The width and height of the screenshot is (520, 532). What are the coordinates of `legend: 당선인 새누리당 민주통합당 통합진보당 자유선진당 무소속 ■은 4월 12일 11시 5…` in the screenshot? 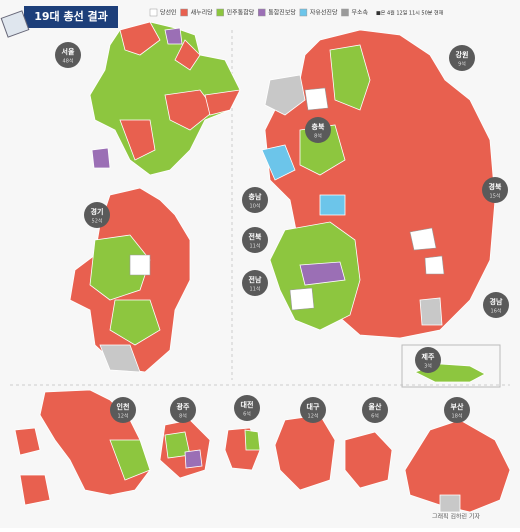 It's located at (296, 12).